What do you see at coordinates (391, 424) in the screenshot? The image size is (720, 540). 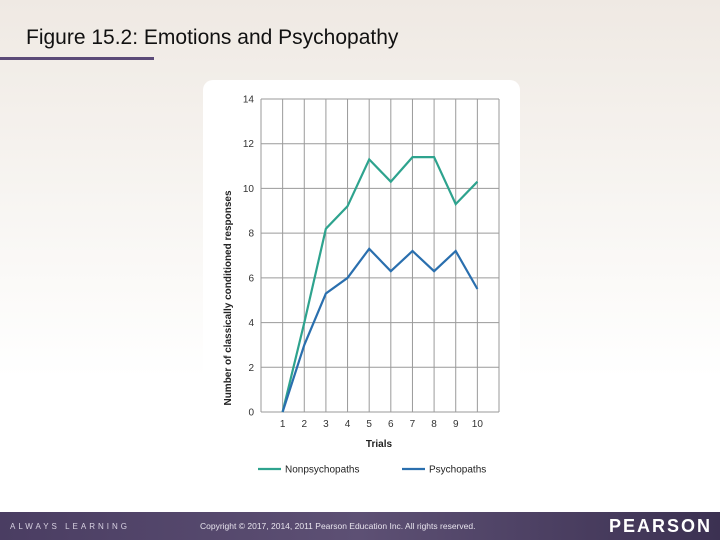 I see `x-tick-label: 6` at bounding box center [391, 424].